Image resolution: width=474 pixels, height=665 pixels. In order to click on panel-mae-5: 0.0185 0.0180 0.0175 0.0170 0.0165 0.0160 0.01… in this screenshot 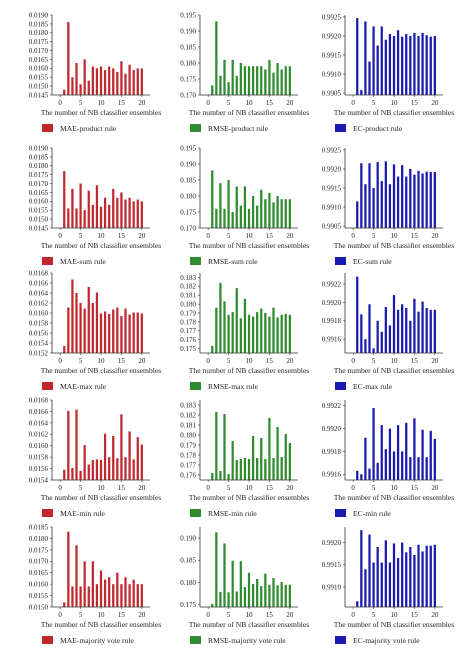, I will do `click(95, 584)`.